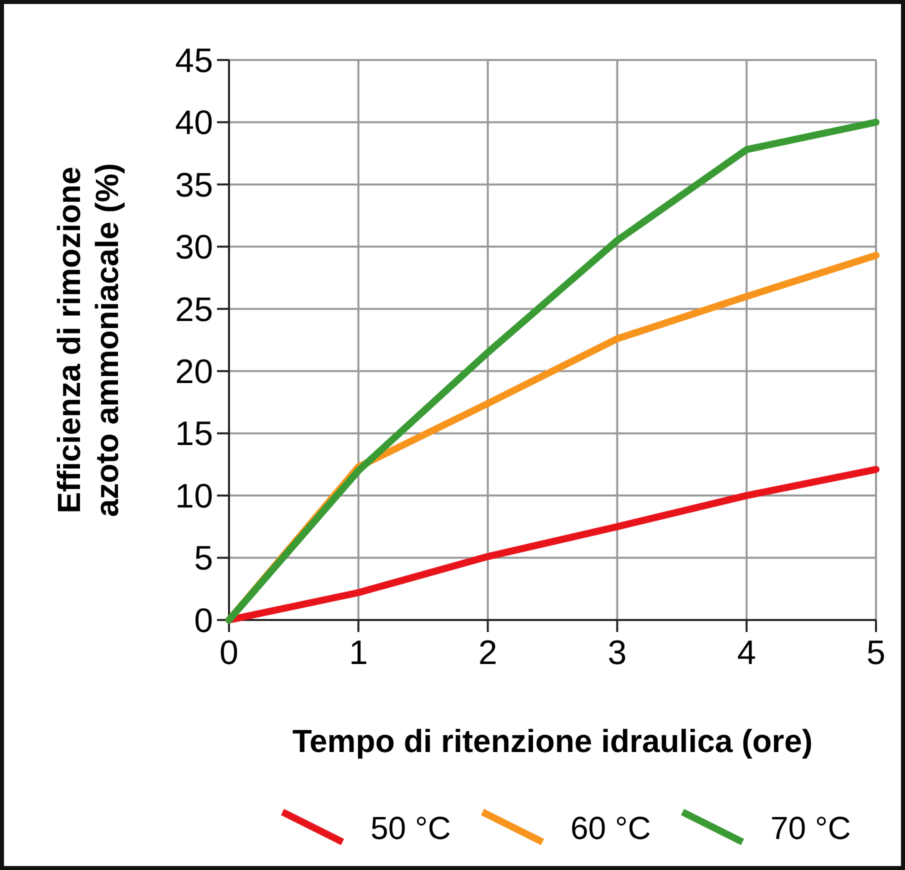 The width and height of the screenshot is (905, 870). I want to click on y-tick-label: 40, so click(194, 123).